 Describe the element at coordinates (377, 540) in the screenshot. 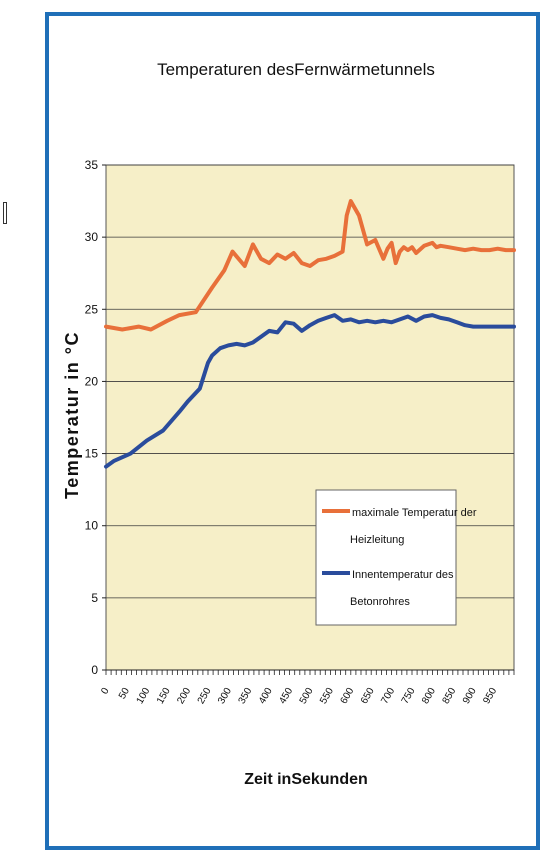

I see `legend-label-0: Heizleitung` at that location.